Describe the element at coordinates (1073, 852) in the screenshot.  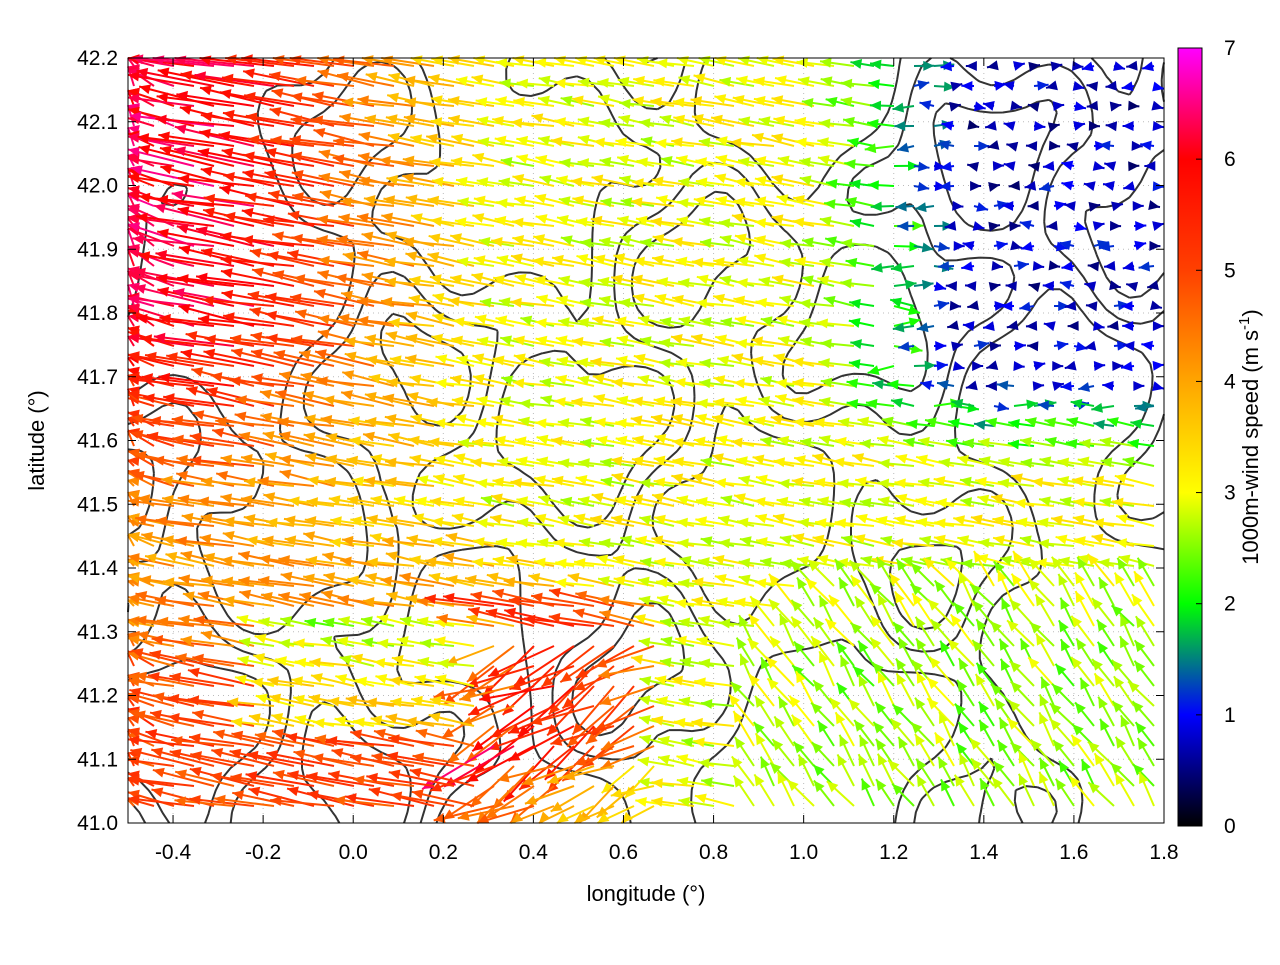
I see `x-tick-label: 1.6` at that location.